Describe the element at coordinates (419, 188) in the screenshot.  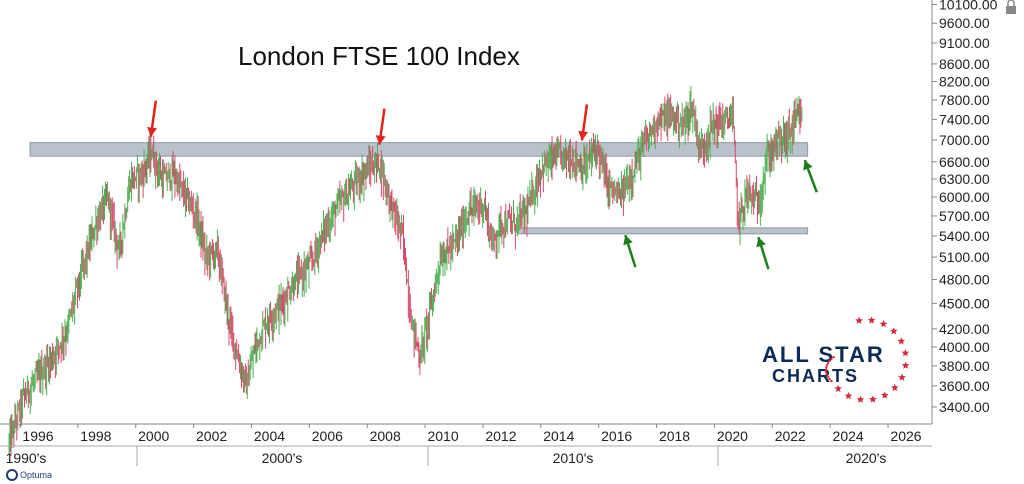
I see `bands-layer` at that location.